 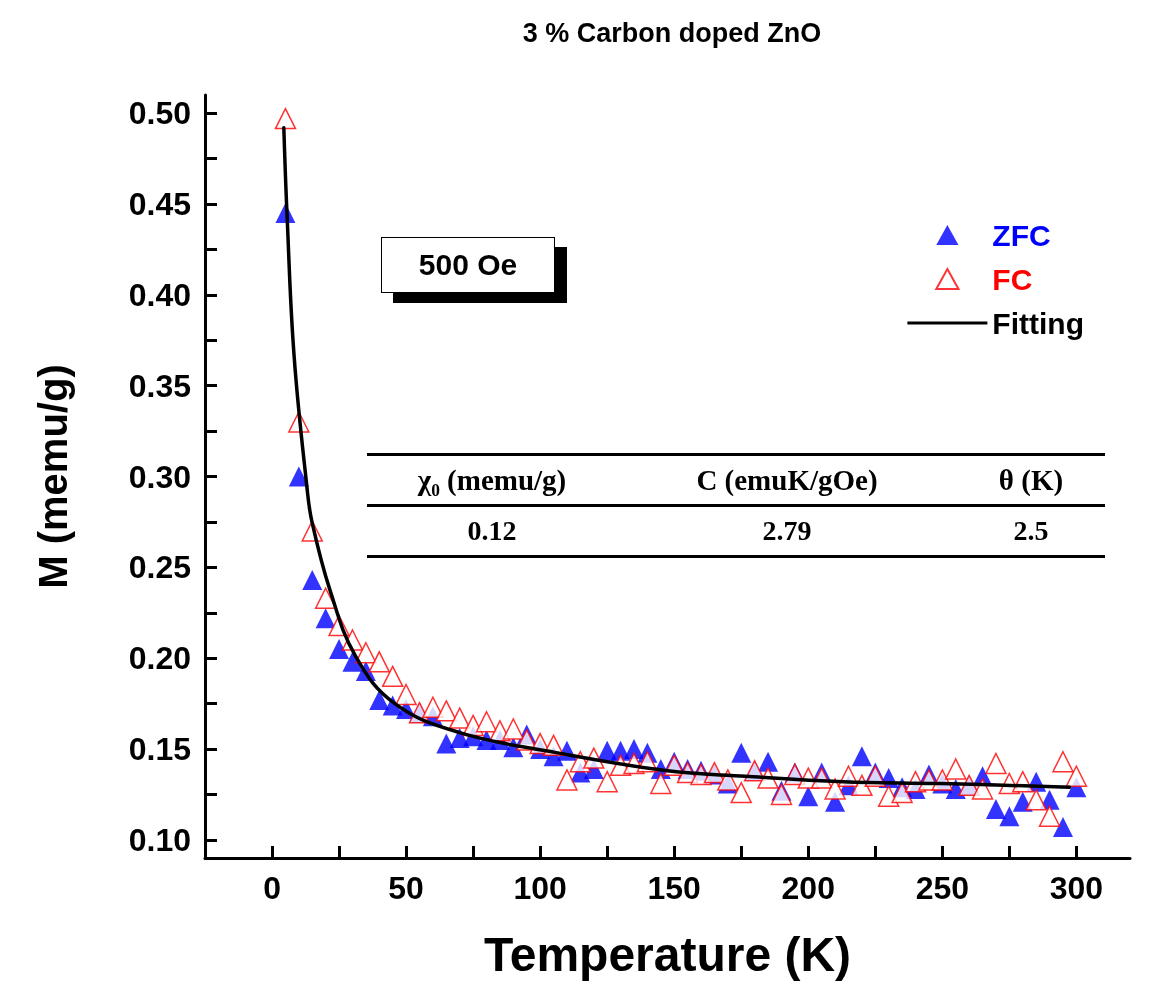 I want to click on y-tick-label: 0.10, so click(x=159, y=839).